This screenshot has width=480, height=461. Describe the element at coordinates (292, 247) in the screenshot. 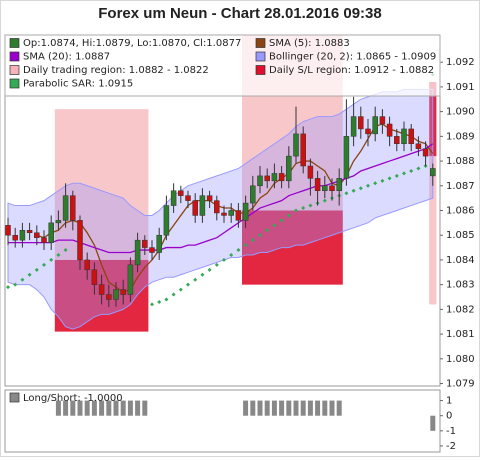

I see `sl-region` at that location.